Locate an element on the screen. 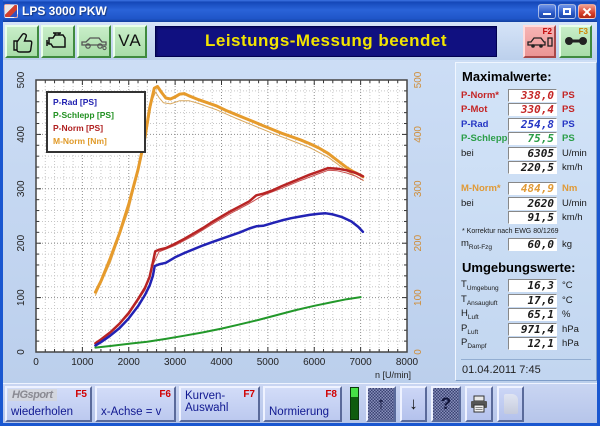  max-row-rpm: bei 6305 U/min is located at coordinates (526, 153).